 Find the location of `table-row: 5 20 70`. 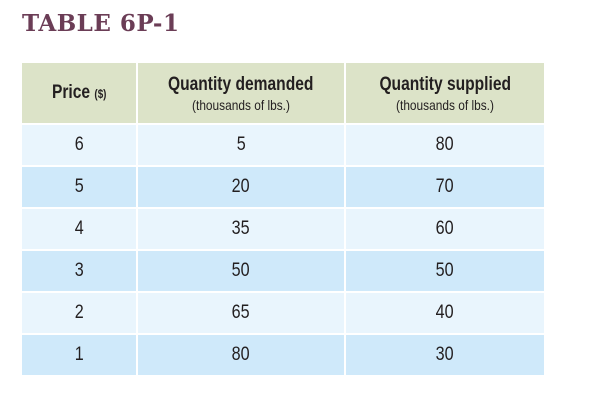

table-row: 5 20 70 is located at coordinates (283, 187).